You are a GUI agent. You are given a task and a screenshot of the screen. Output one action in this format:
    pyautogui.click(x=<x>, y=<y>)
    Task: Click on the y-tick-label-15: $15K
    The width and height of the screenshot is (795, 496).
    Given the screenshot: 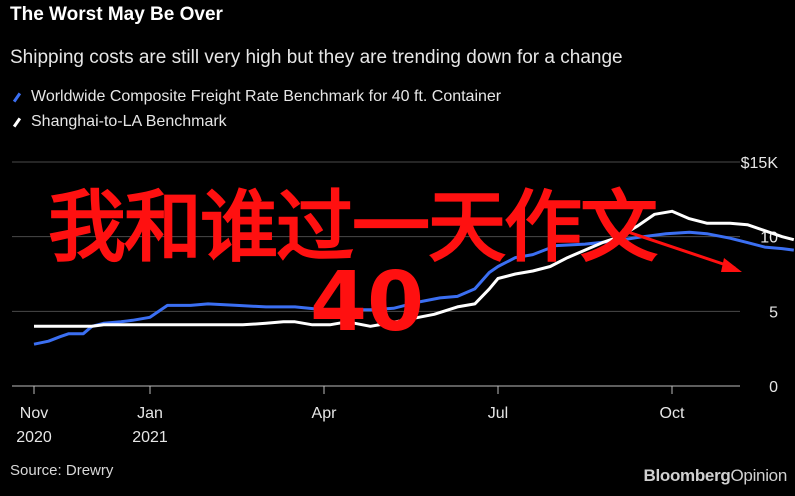 What is the action you would take?
    pyautogui.click(x=760, y=163)
    